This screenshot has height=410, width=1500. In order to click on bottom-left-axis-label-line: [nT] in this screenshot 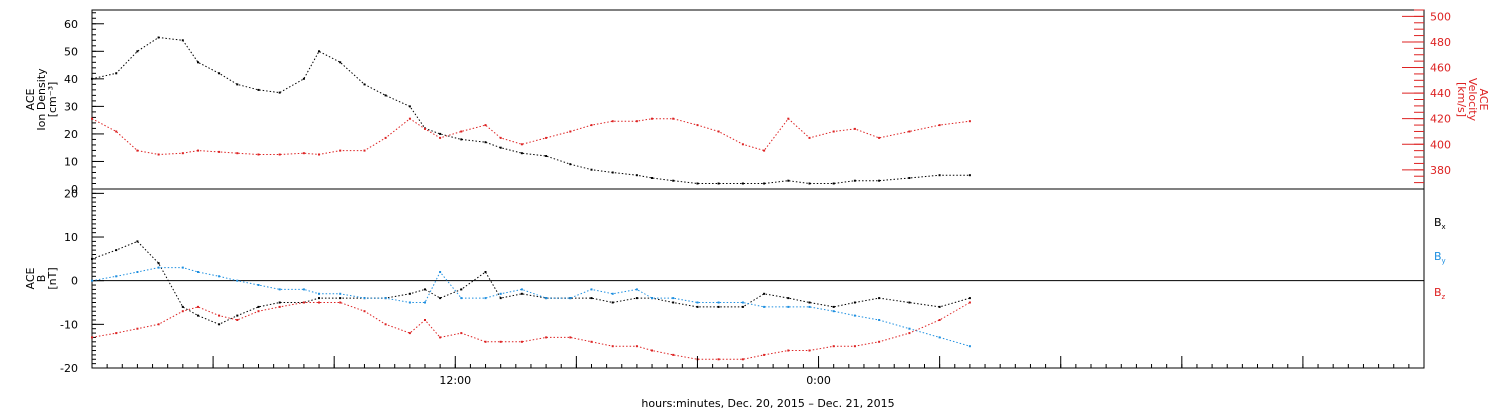, I will do `click(52, 278)`.